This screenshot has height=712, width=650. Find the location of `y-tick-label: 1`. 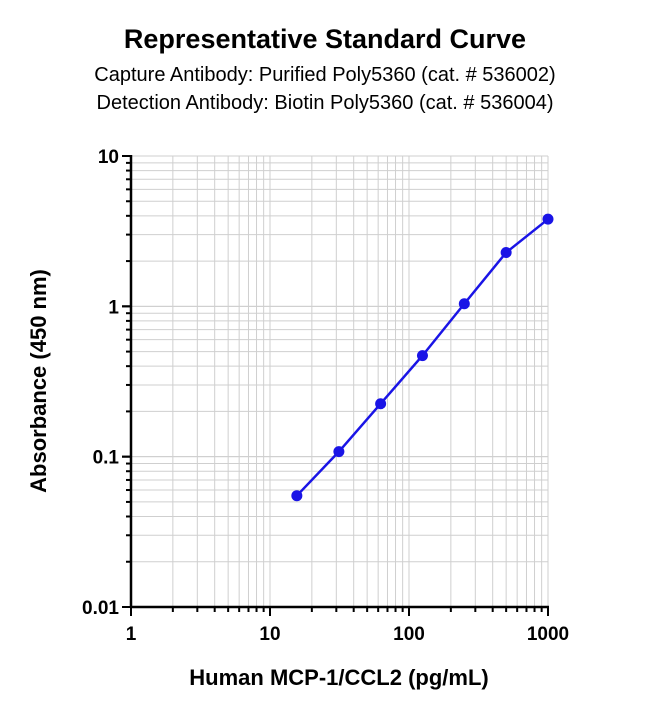

y-tick-label: 1 is located at coordinates (113, 307).